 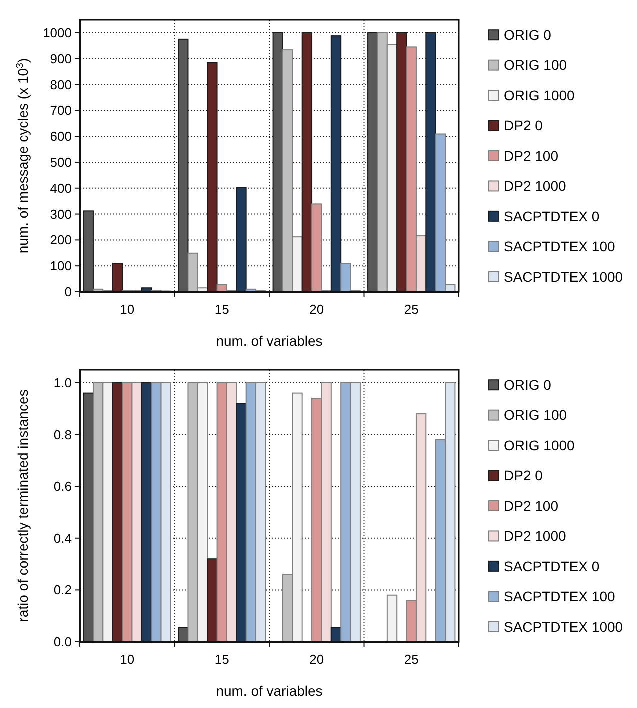 I want to click on y-tick-label: 0, so click(x=68, y=292).